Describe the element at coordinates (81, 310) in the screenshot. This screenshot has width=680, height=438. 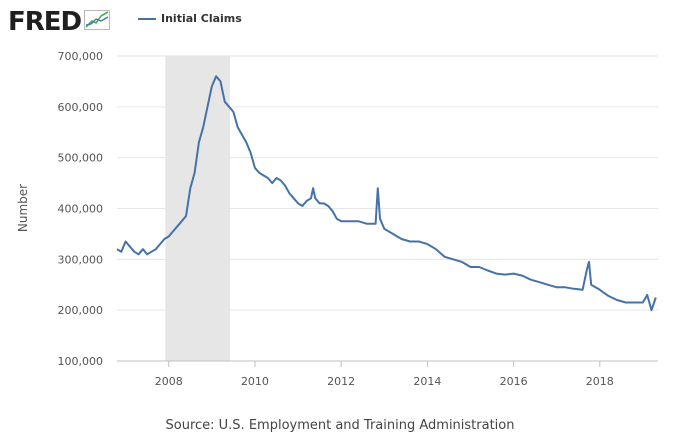
I see `y-tick-label: 200,000` at that location.